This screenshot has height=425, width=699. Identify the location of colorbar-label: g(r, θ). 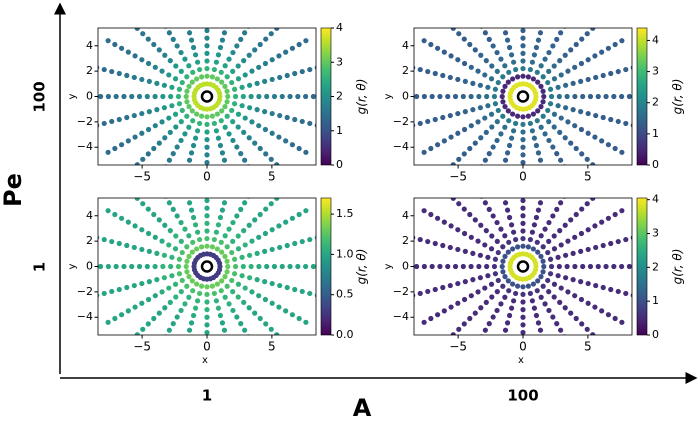
(362, 267).